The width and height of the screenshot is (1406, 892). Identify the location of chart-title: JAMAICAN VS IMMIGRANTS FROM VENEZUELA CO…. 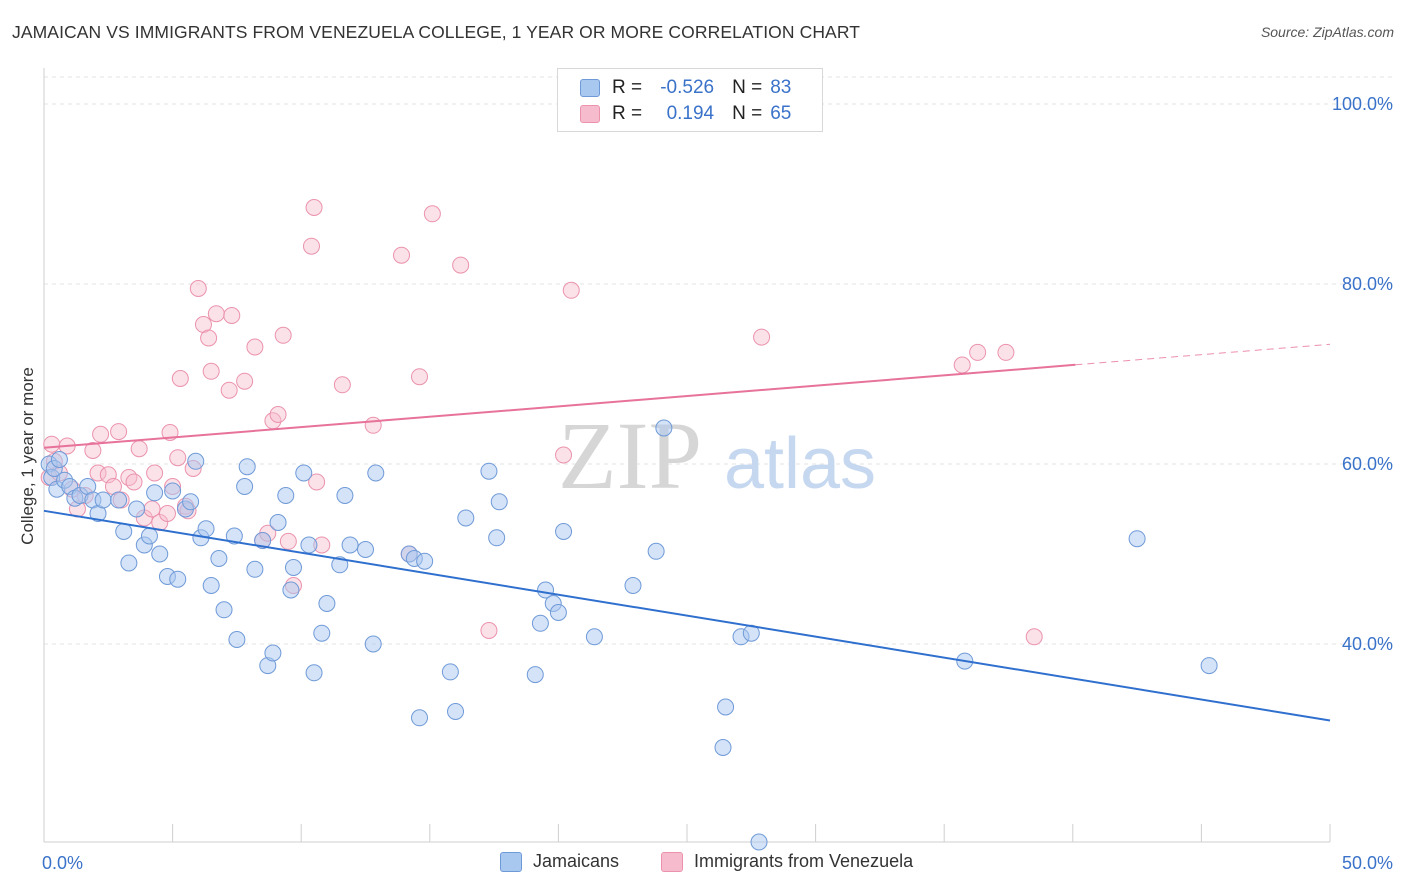
(436, 32).